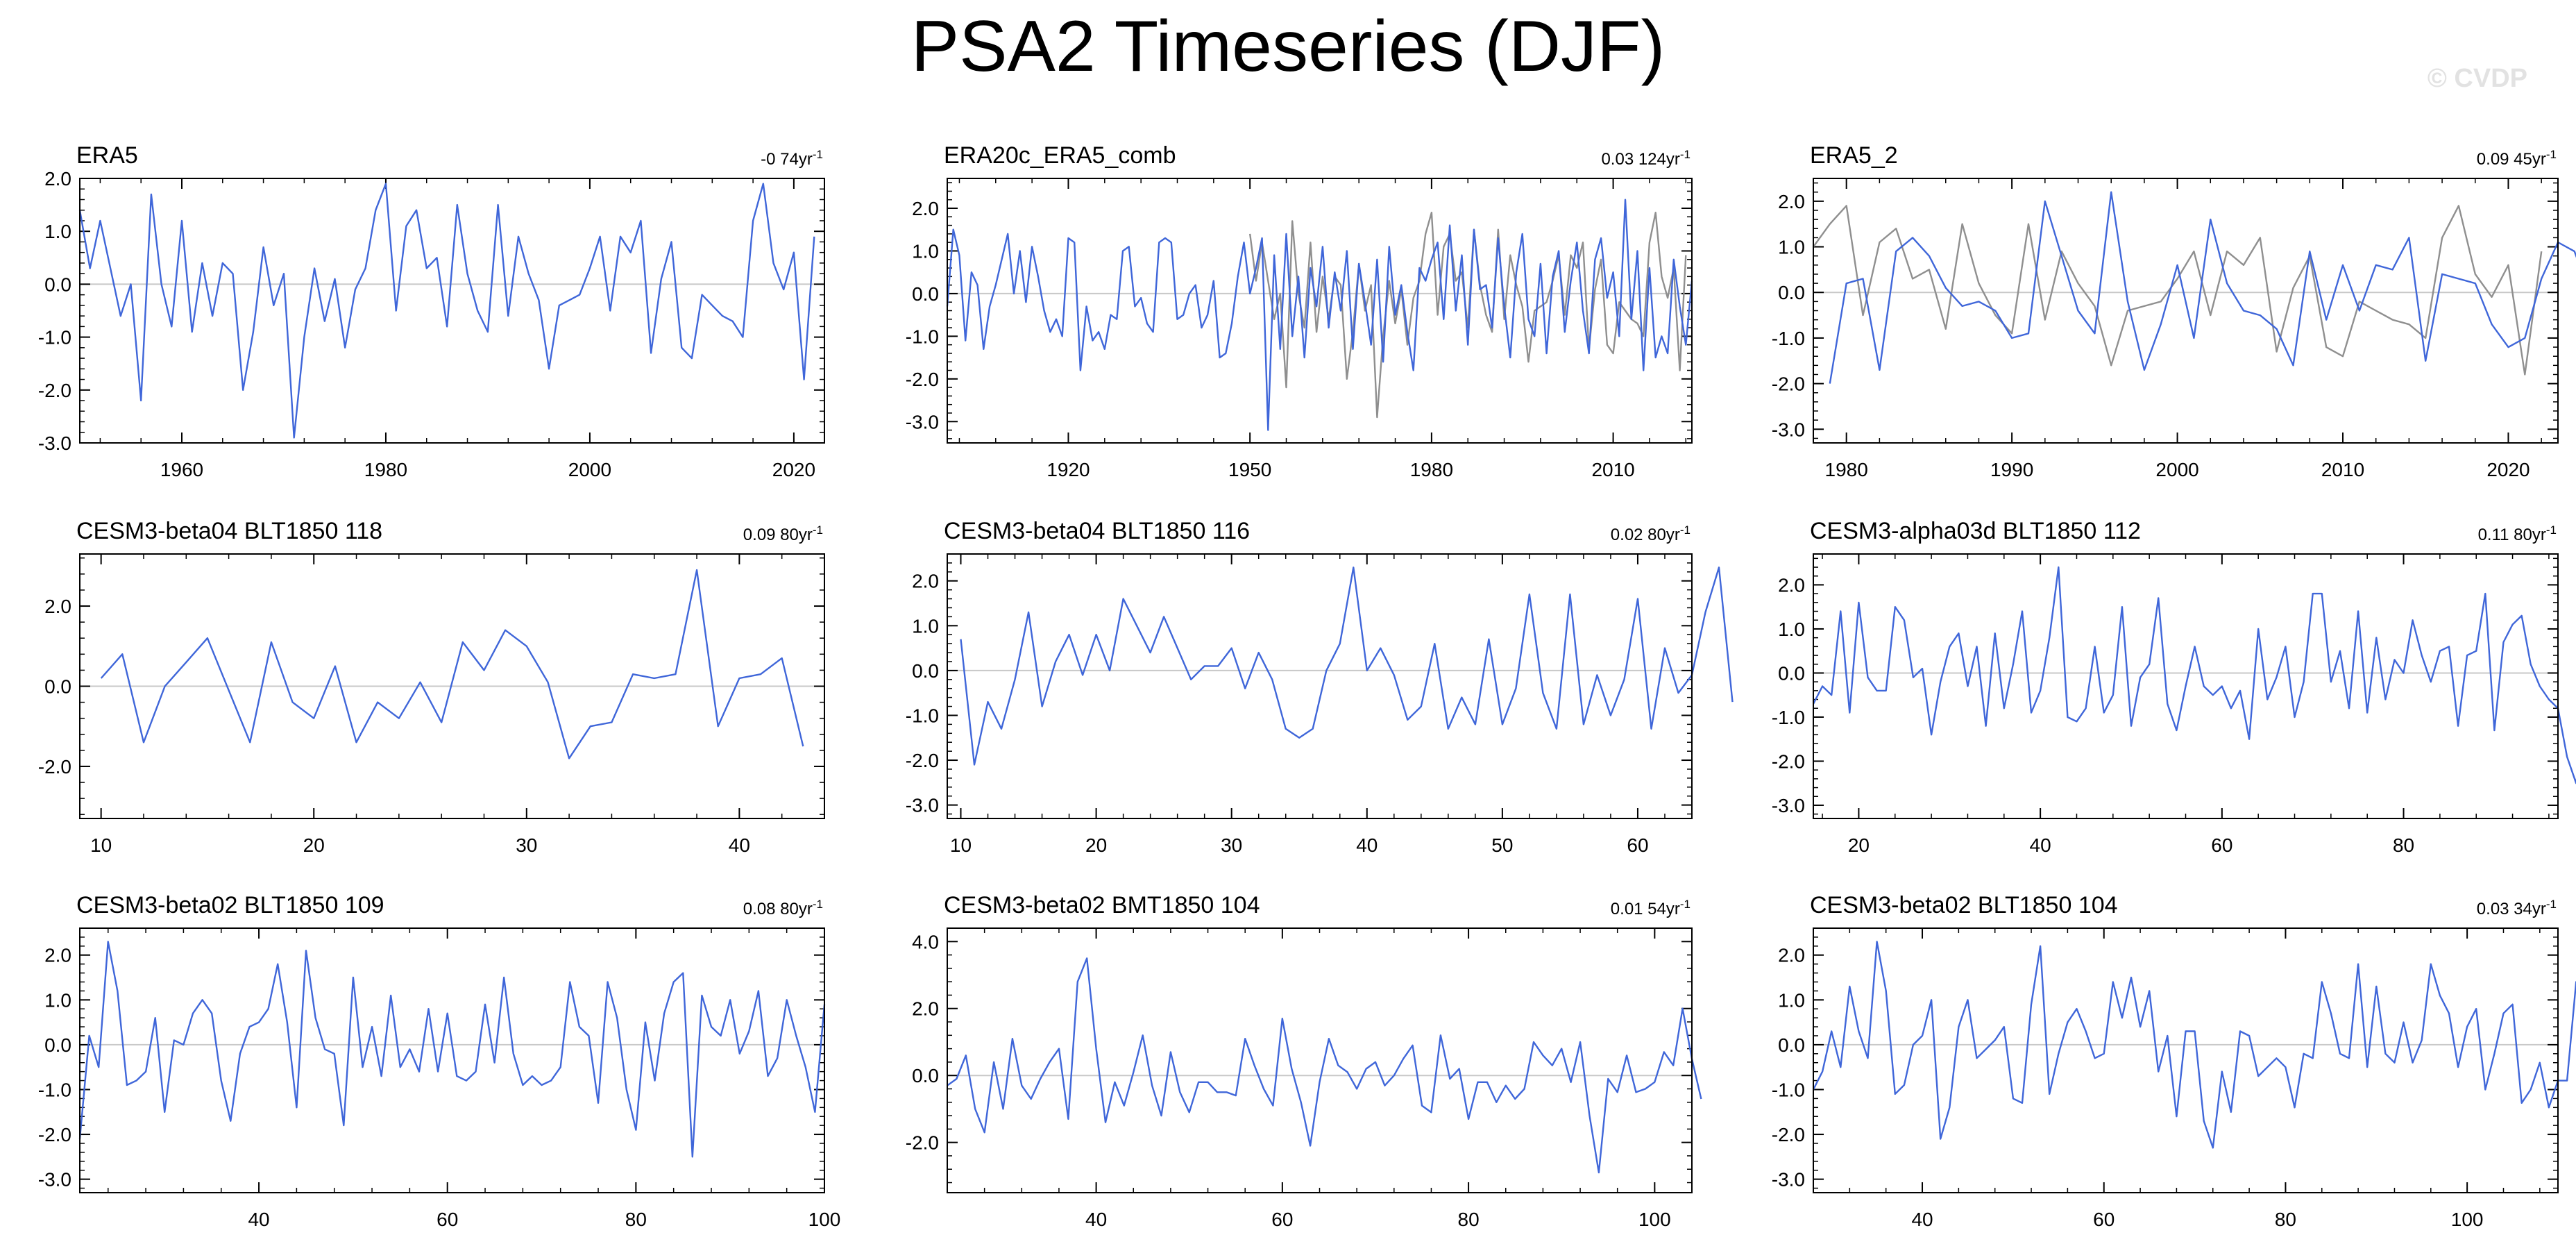 This screenshot has width=2576, height=1260. I want to click on panel-trend: 0.09 80yr-1, so click(783, 533).